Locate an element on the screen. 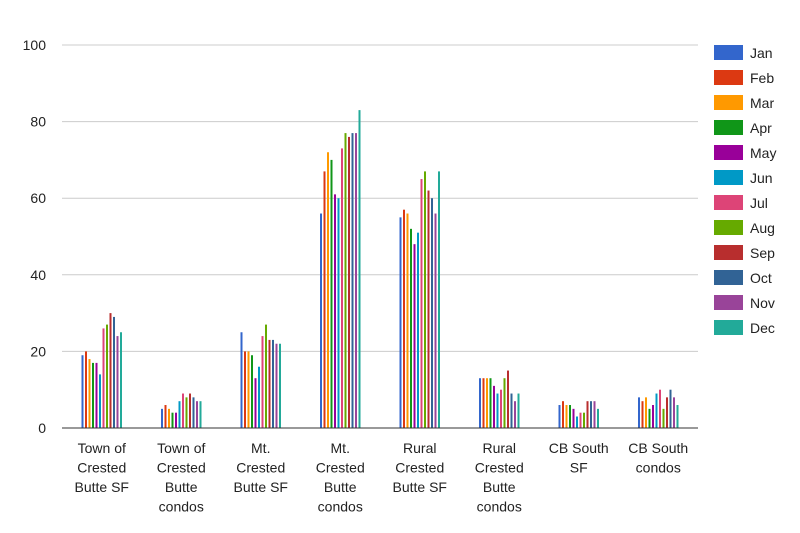  x-tick-label-line: Rural is located at coordinates (419, 448).